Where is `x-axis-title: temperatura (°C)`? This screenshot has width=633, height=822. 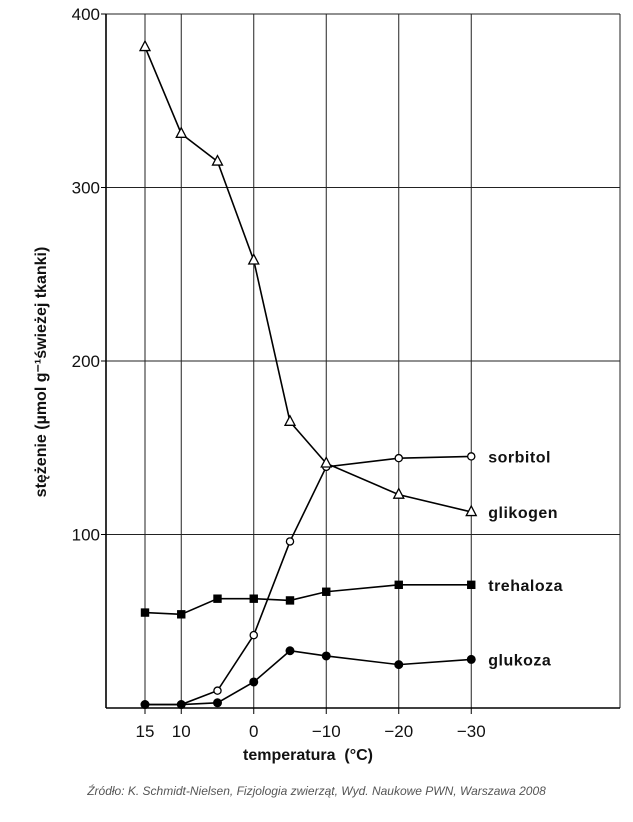 x-axis-title: temperatura (°C) is located at coordinates (308, 755).